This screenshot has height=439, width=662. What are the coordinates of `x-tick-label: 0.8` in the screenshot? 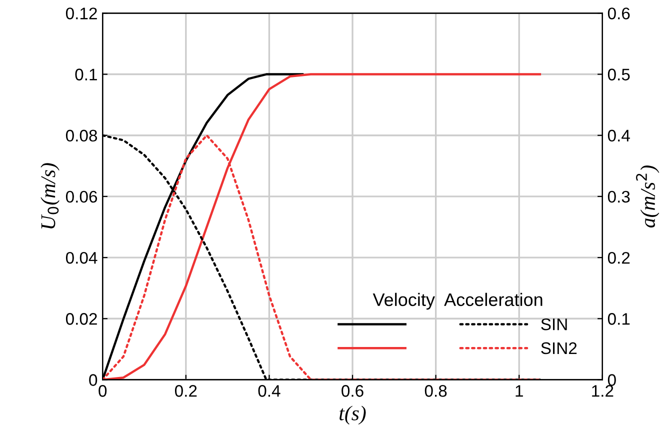 It's located at (435, 391).